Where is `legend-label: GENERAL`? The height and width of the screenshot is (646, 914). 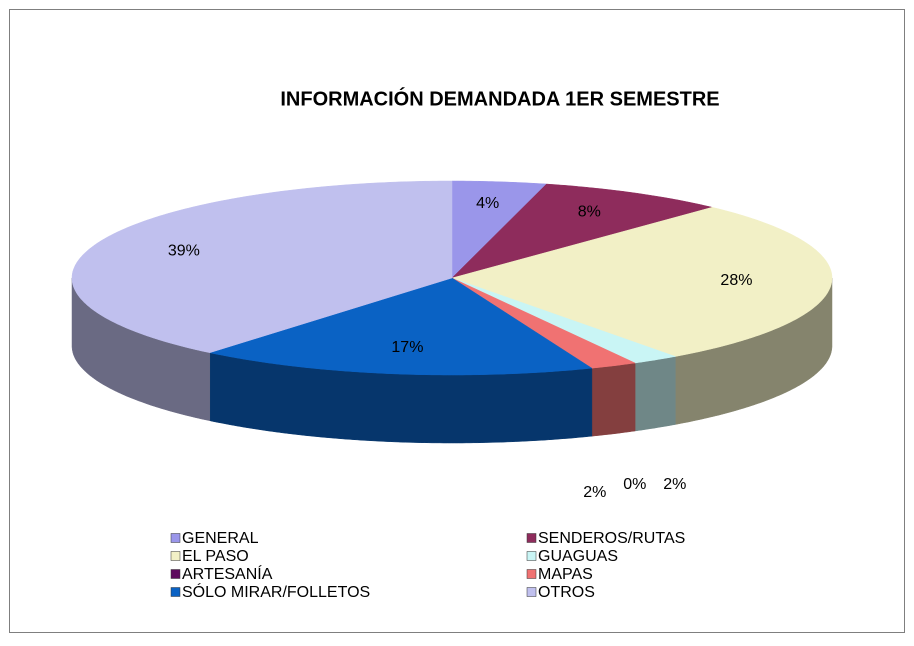 legend-label: GENERAL is located at coordinates (220, 538).